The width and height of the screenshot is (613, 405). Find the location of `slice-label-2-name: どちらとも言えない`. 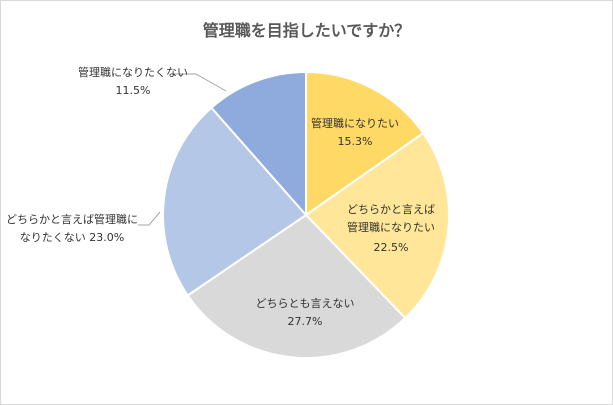

slice-label-2-name: どちらとも言えない is located at coordinates (305, 303).